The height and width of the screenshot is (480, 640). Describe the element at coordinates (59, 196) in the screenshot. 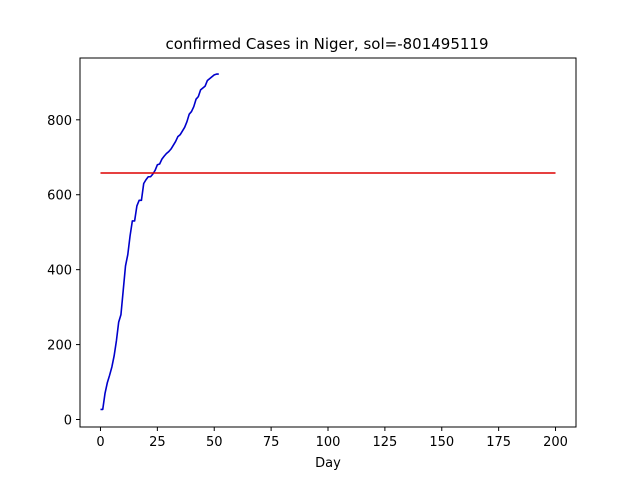

I see `y-tick-label: 600` at that location.